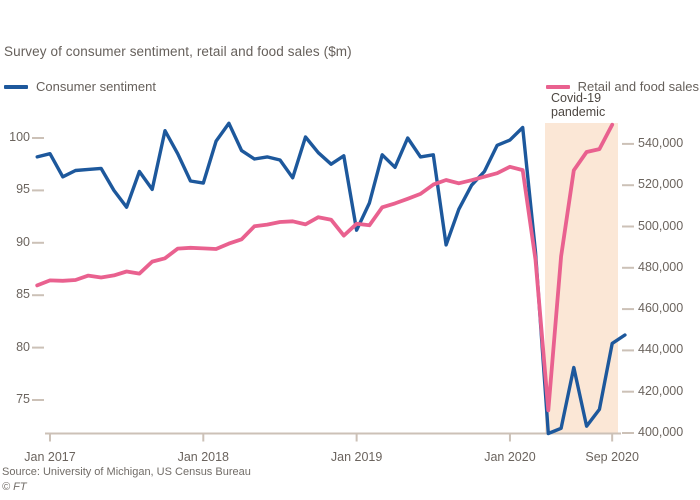 The height and width of the screenshot is (500, 700). What do you see at coordinates (578, 111) in the screenshot?
I see `covid-annotation-line2: pandemic` at bounding box center [578, 111].